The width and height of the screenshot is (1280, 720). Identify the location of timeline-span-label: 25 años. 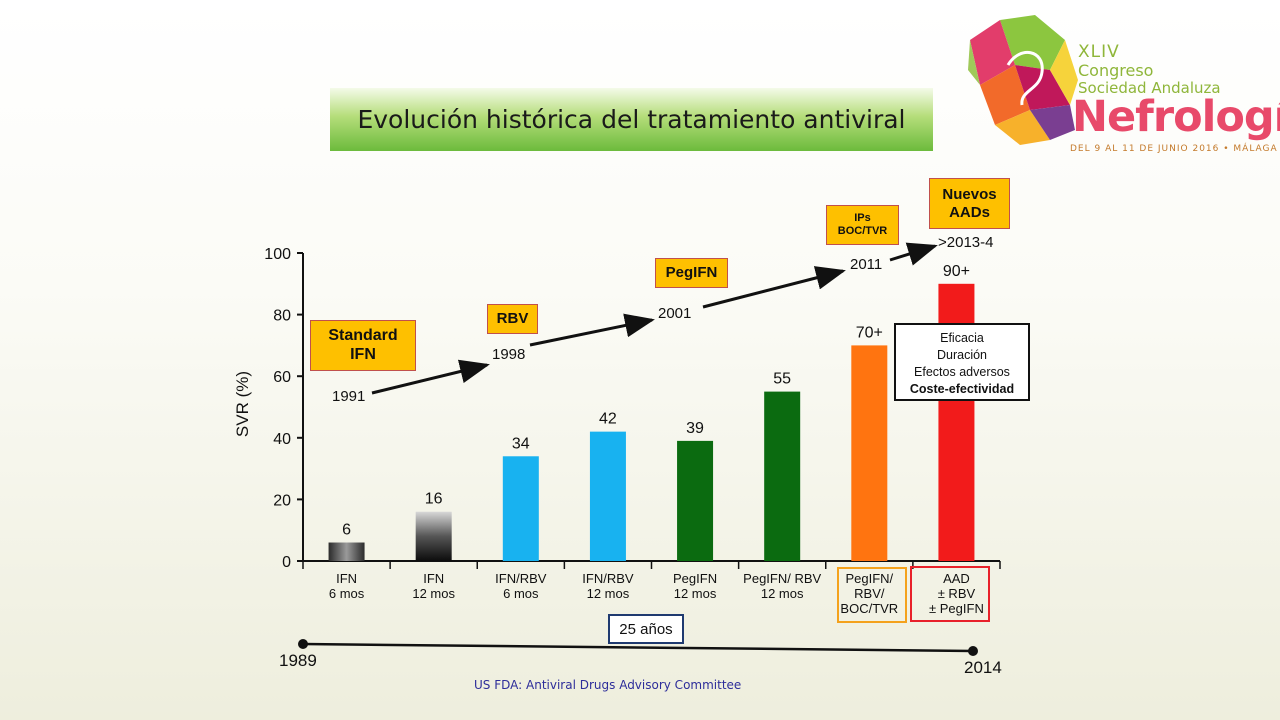
(646, 629).